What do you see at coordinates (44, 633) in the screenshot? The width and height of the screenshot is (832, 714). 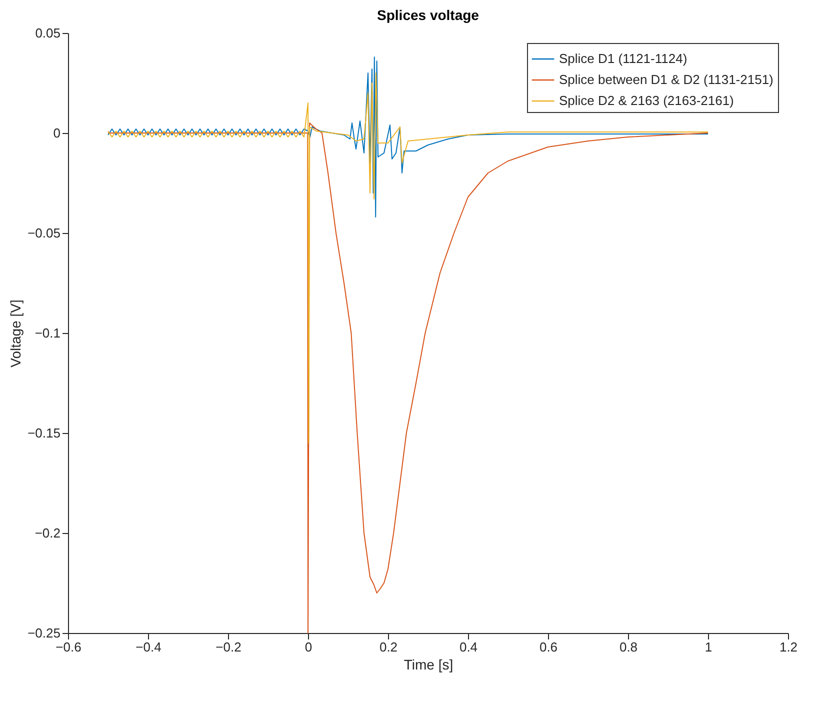 I see `y-tick-label: −0.25` at bounding box center [44, 633].